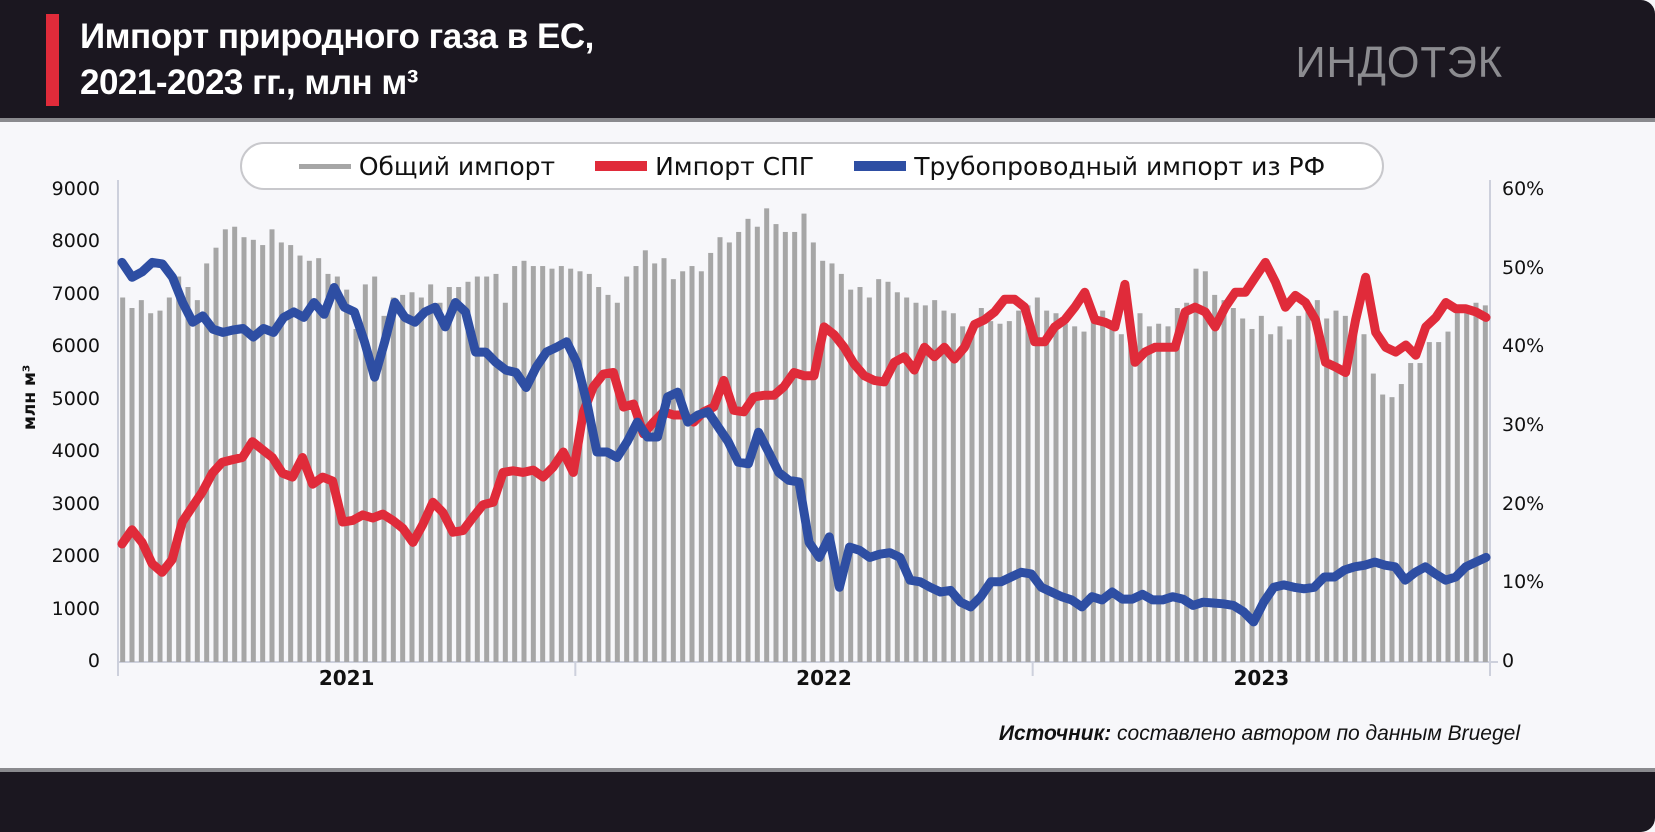  I want to click on y-tick-label: 9000, so click(75, 189).